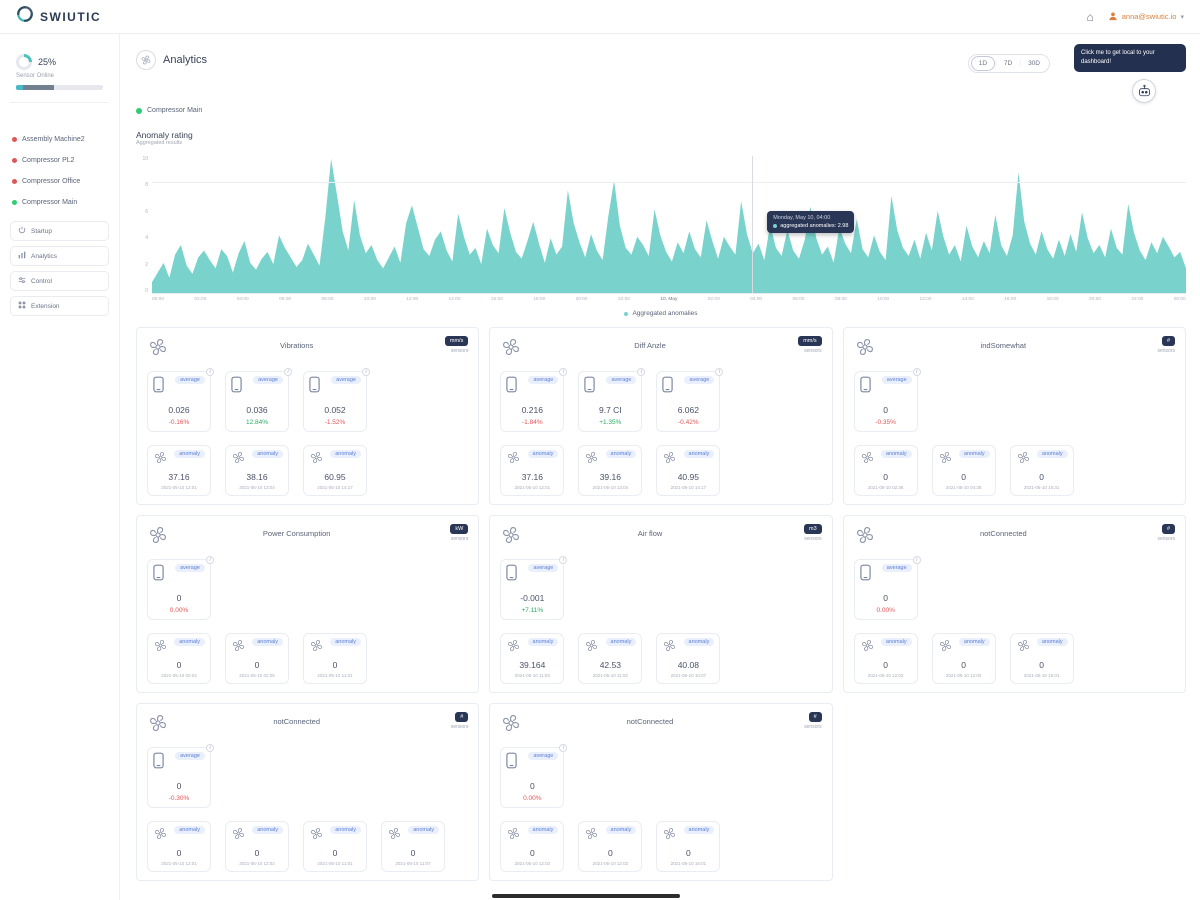 The image size is (1200, 900). What do you see at coordinates (534, 588) in the screenshot?
I see `average-tile: i average -0.001 +7.11%` at bounding box center [534, 588].